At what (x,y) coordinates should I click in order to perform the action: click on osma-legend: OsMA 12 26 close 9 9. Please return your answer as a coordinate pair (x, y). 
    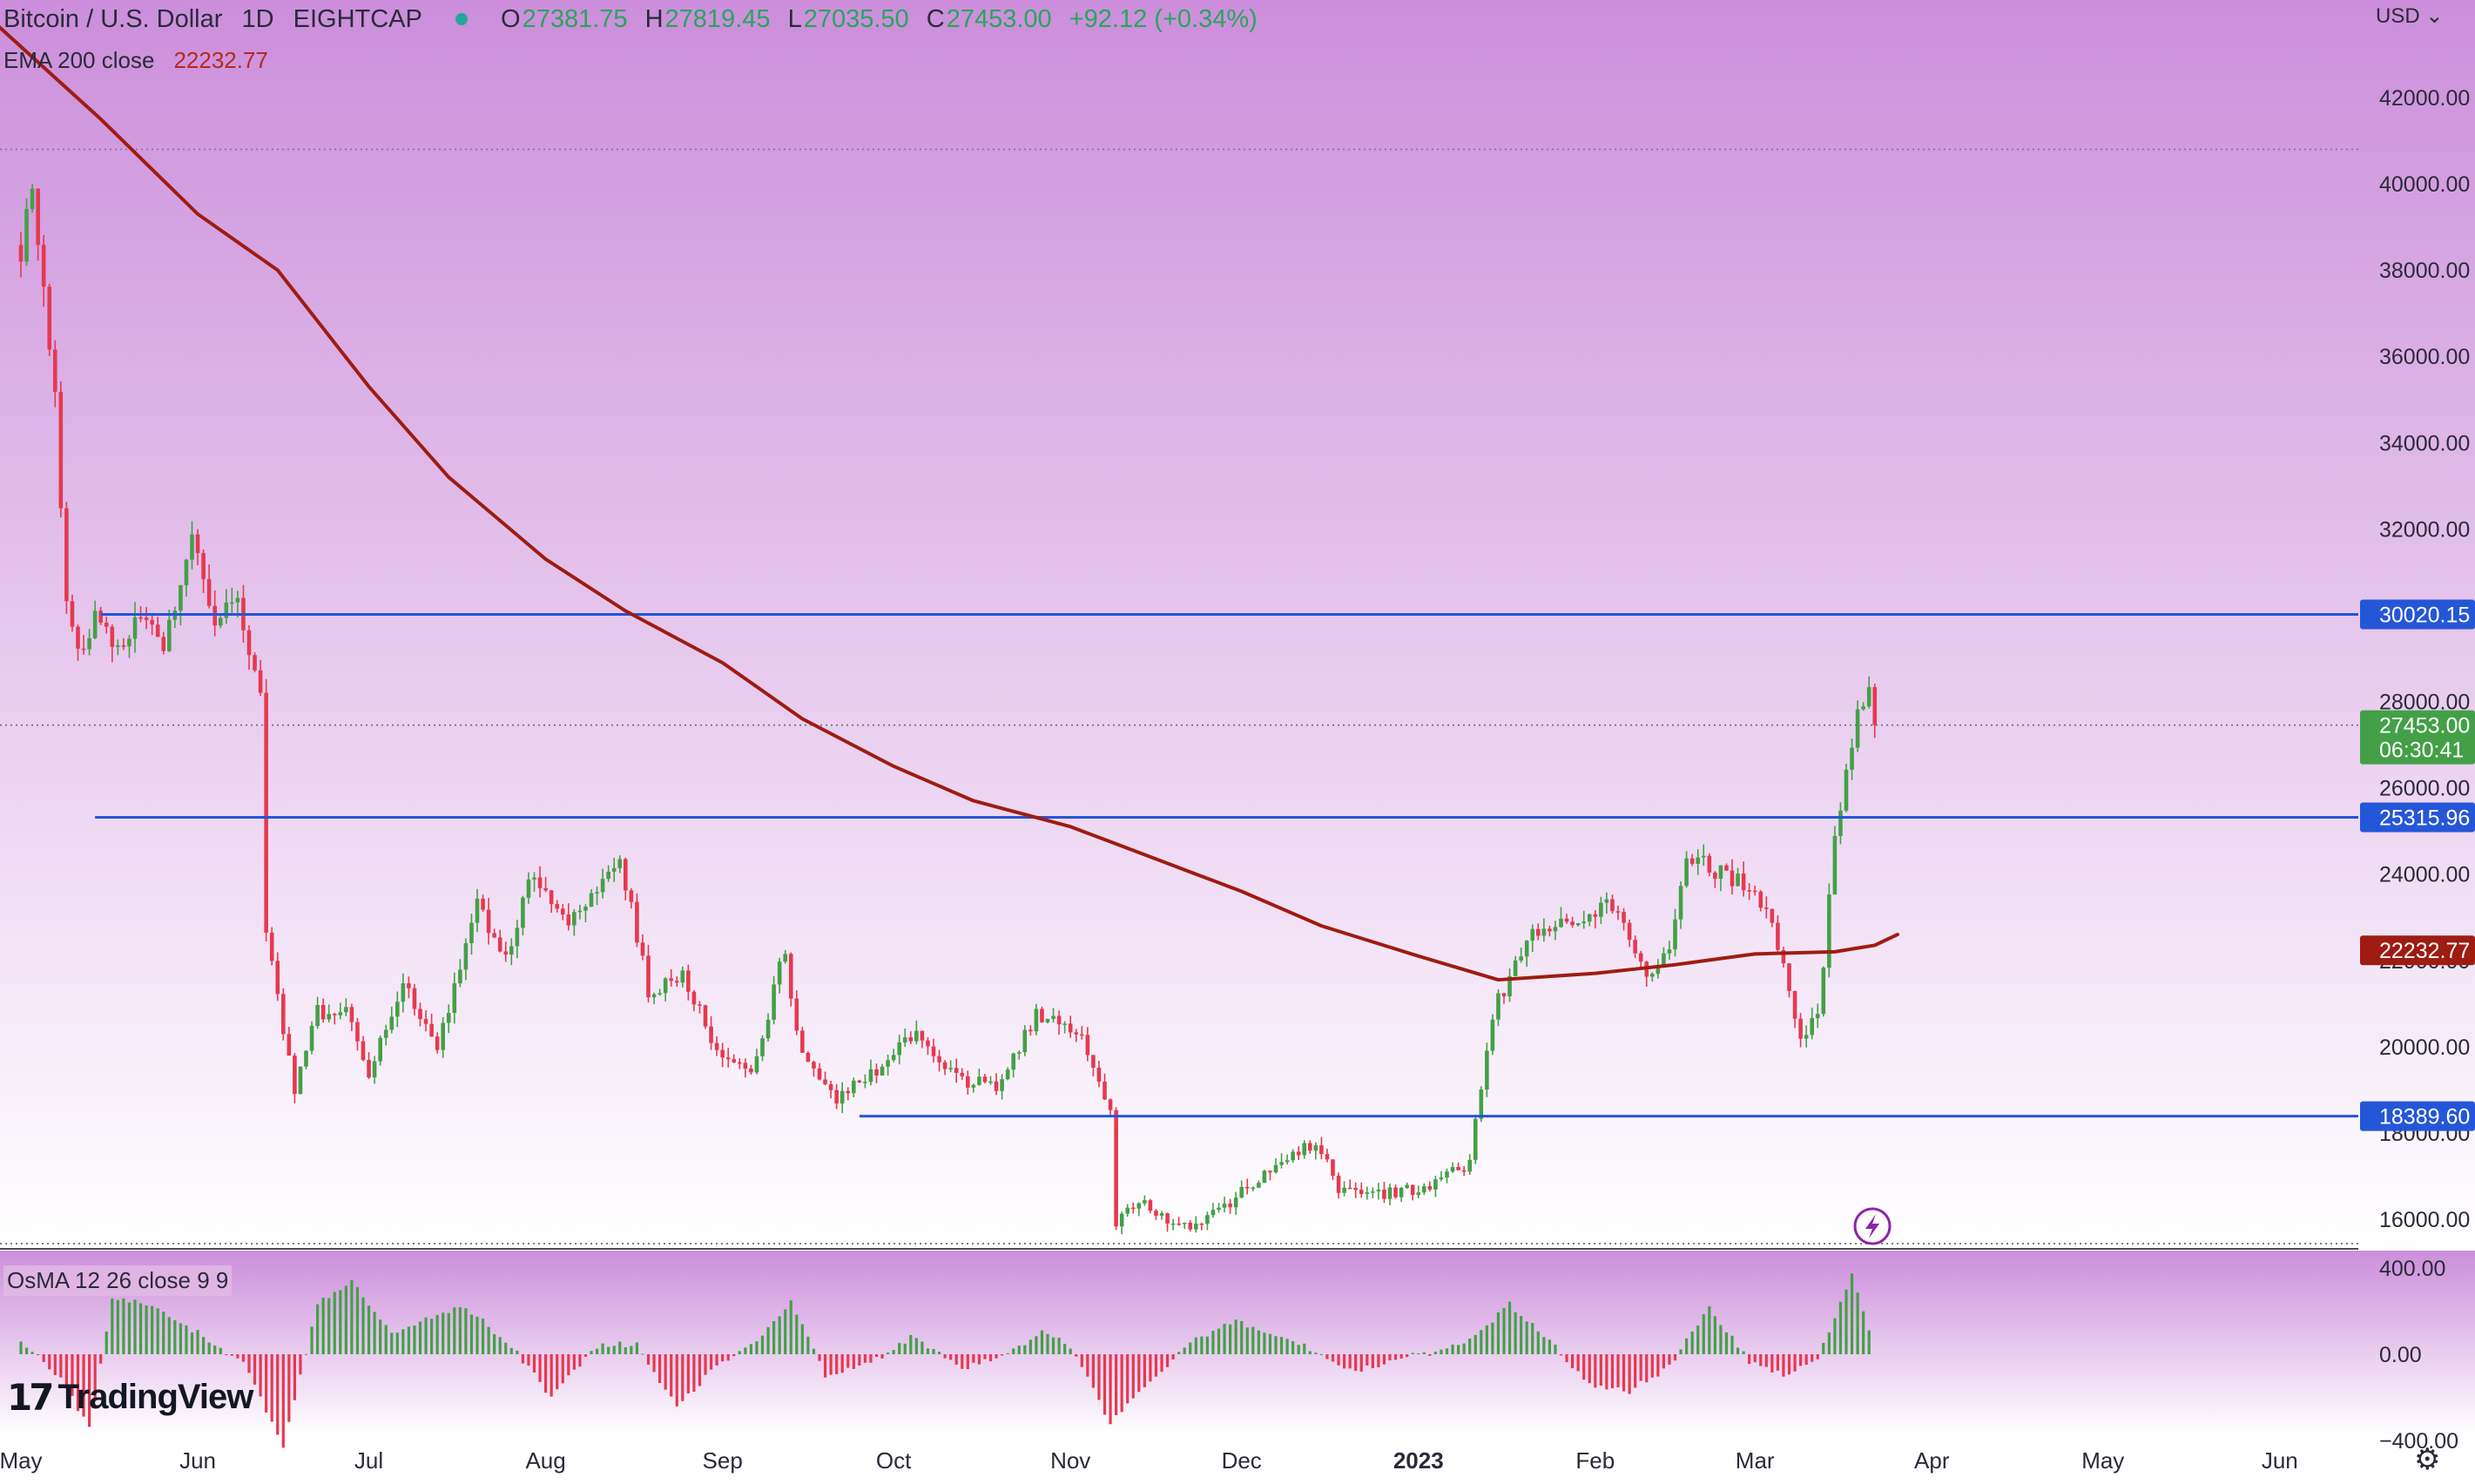
    Looking at the image, I should click on (118, 1280).